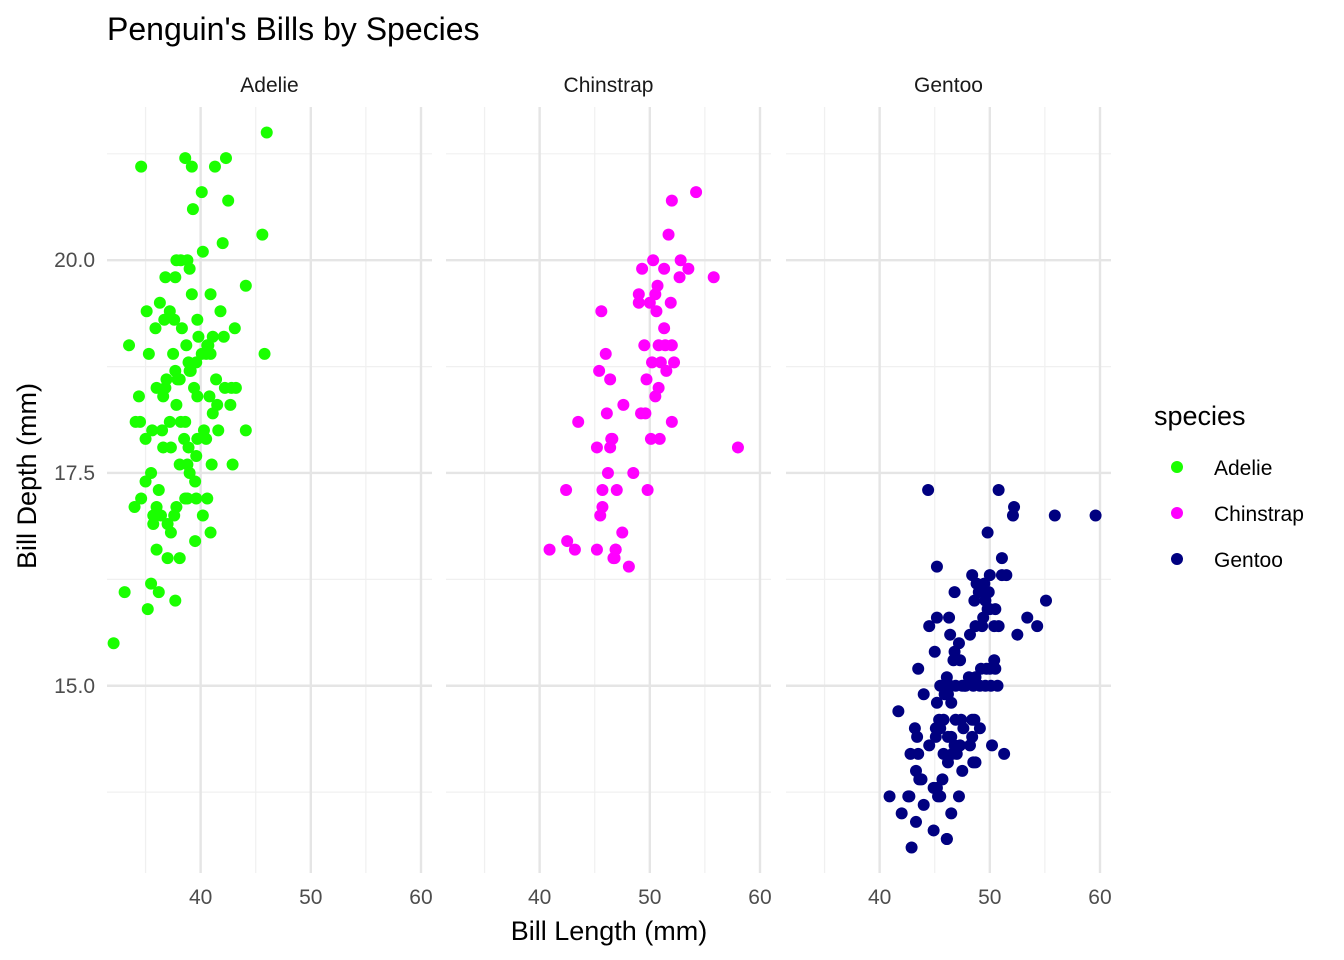 The height and width of the screenshot is (960, 1344). I want to click on legend-key-gentoo, so click(1177, 559).